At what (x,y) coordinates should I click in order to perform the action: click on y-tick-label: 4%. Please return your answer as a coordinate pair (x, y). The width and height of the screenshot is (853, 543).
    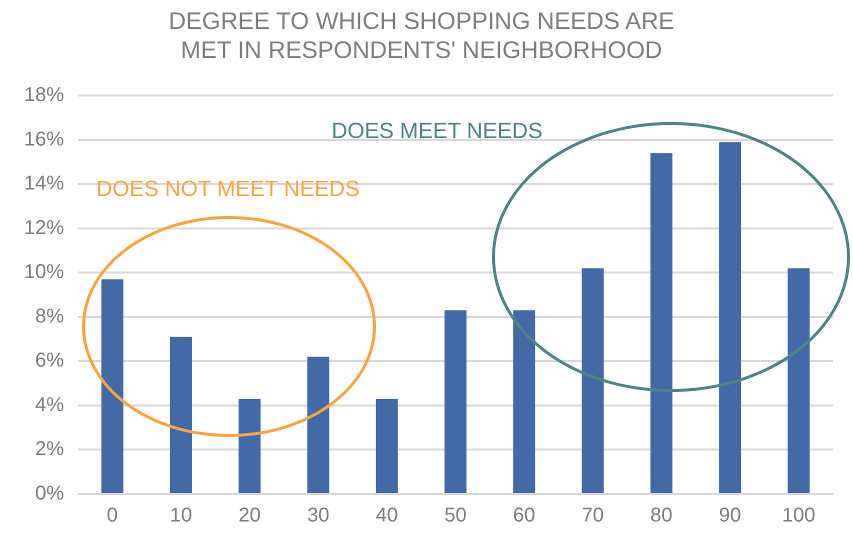
    Looking at the image, I should click on (49, 405).